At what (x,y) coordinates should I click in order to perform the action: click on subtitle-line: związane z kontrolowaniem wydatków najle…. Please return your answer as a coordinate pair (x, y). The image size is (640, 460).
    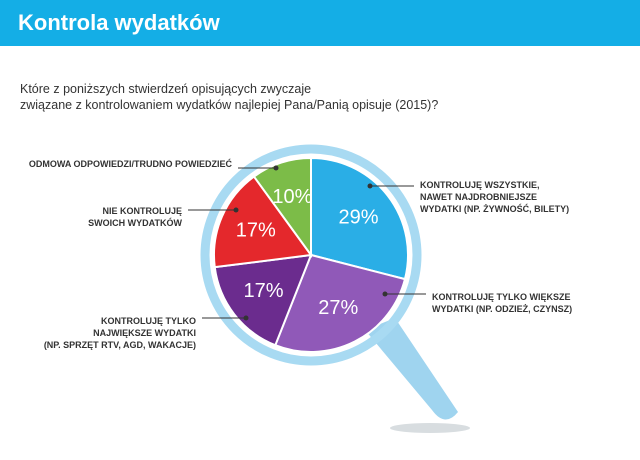
    Looking at the image, I should click on (229, 105).